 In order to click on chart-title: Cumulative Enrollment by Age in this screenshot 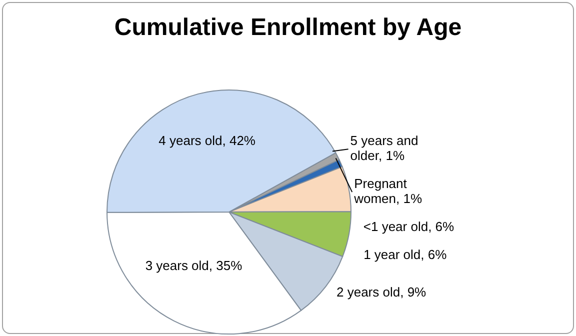, I will do `click(288, 28)`.